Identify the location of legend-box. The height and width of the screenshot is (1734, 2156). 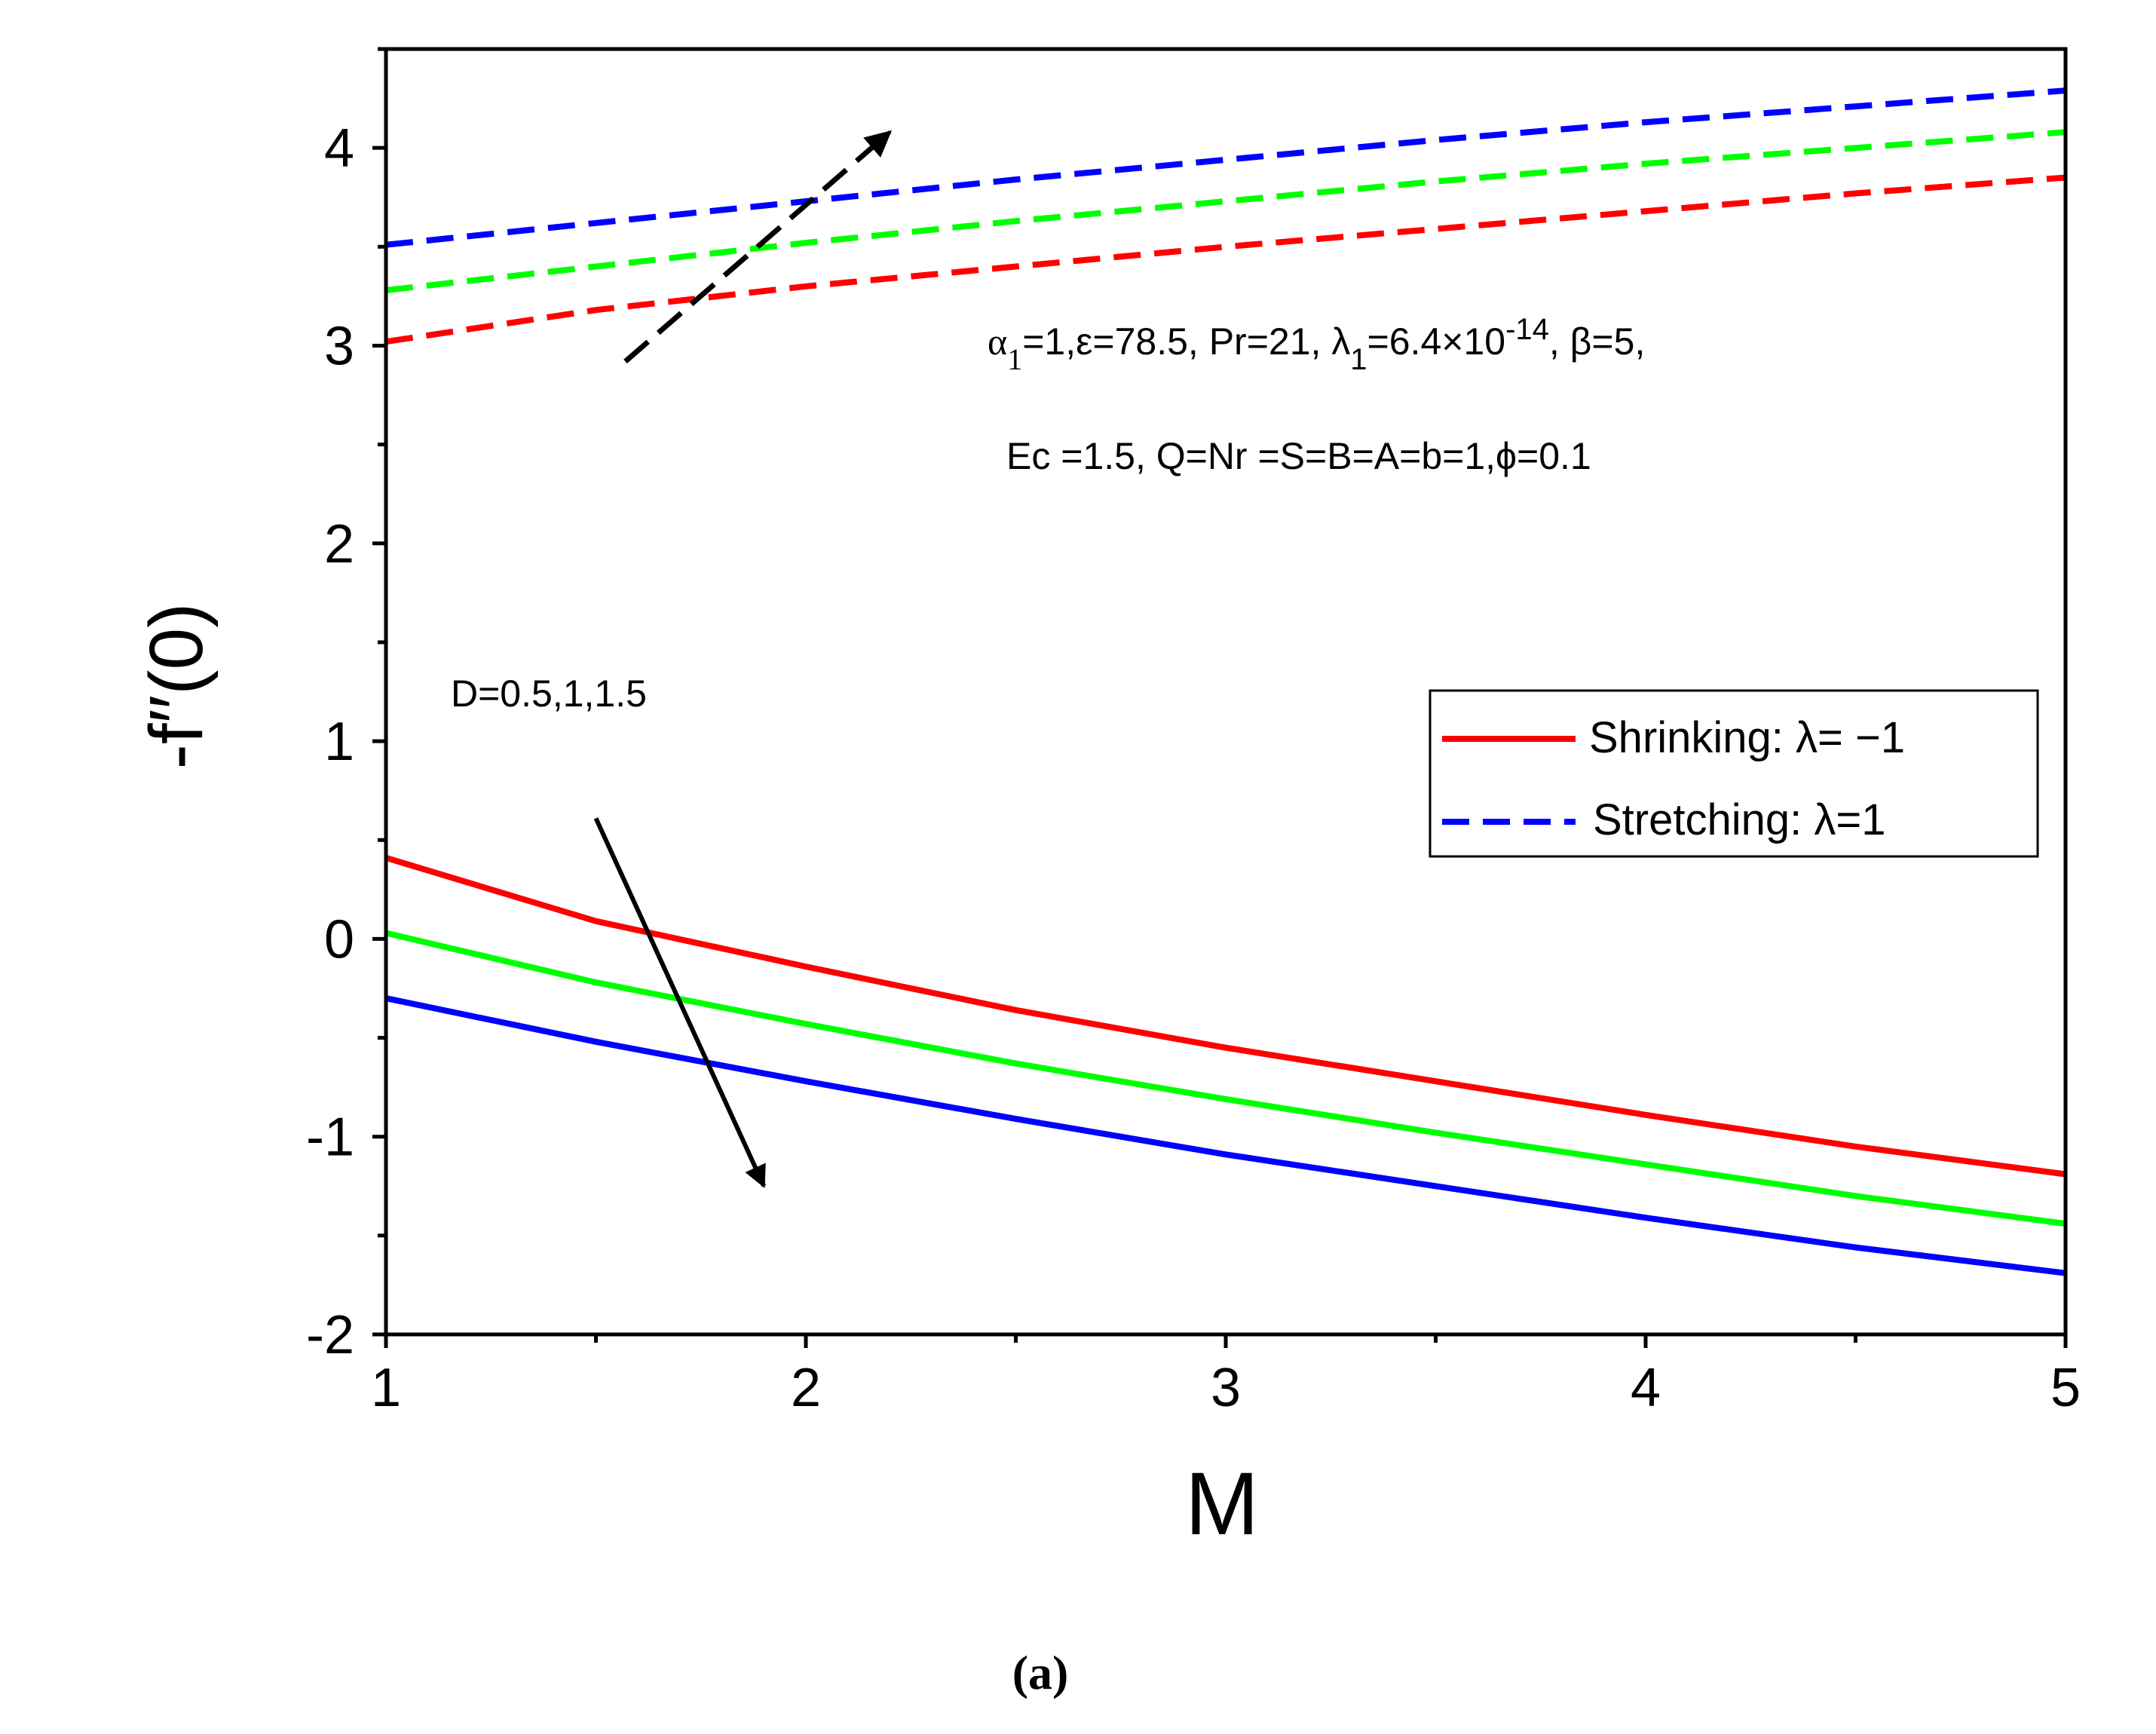
(1734, 773).